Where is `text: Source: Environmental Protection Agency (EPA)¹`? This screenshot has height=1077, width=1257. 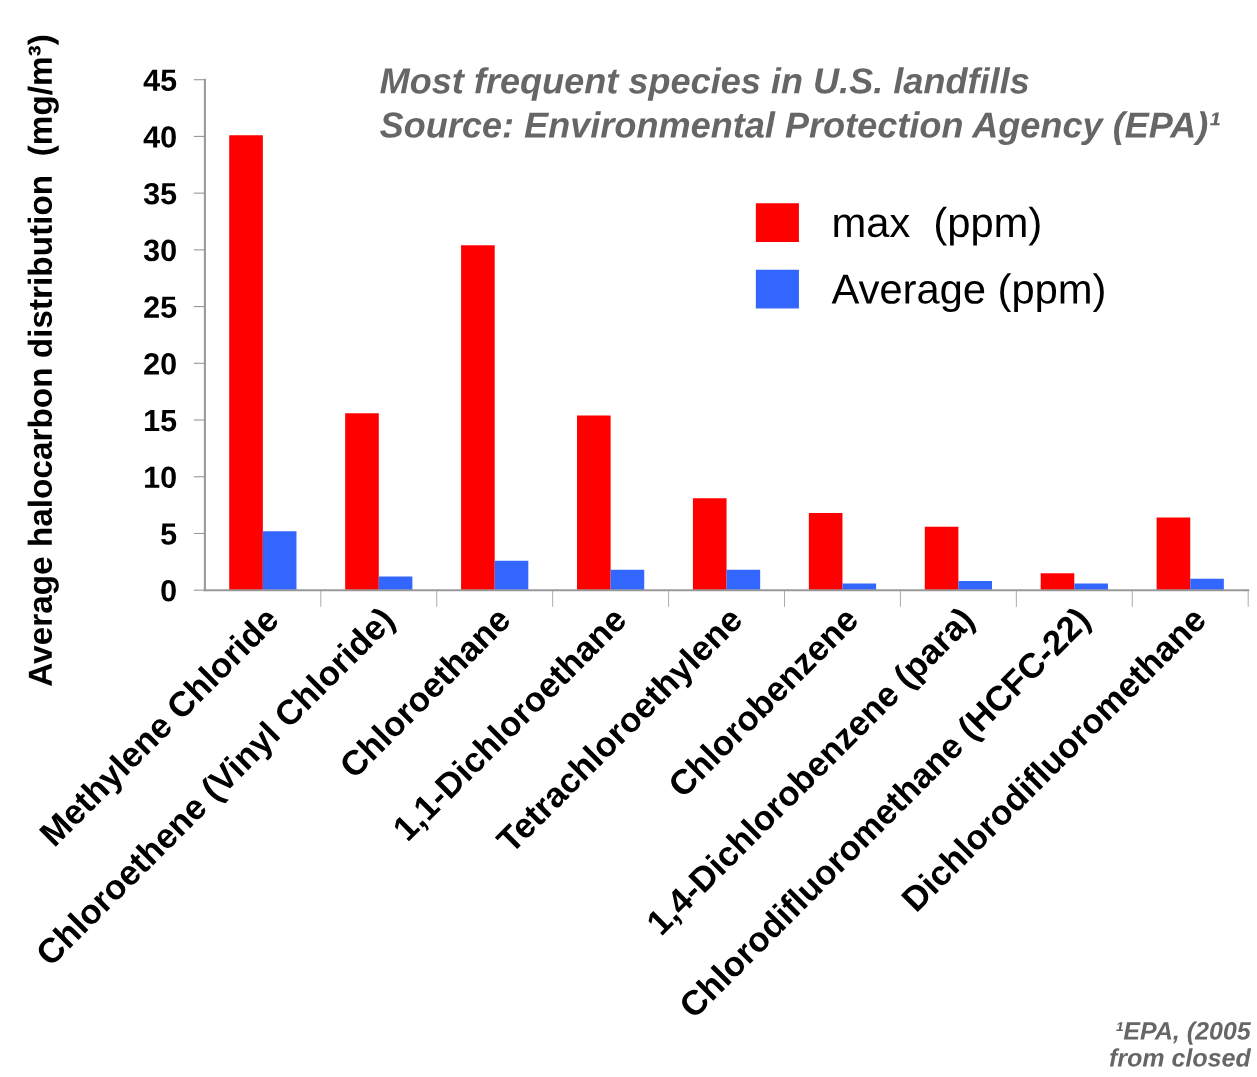 text: Source: Environmental Protection Agency (EPA)¹ is located at coordinates (800, 128).